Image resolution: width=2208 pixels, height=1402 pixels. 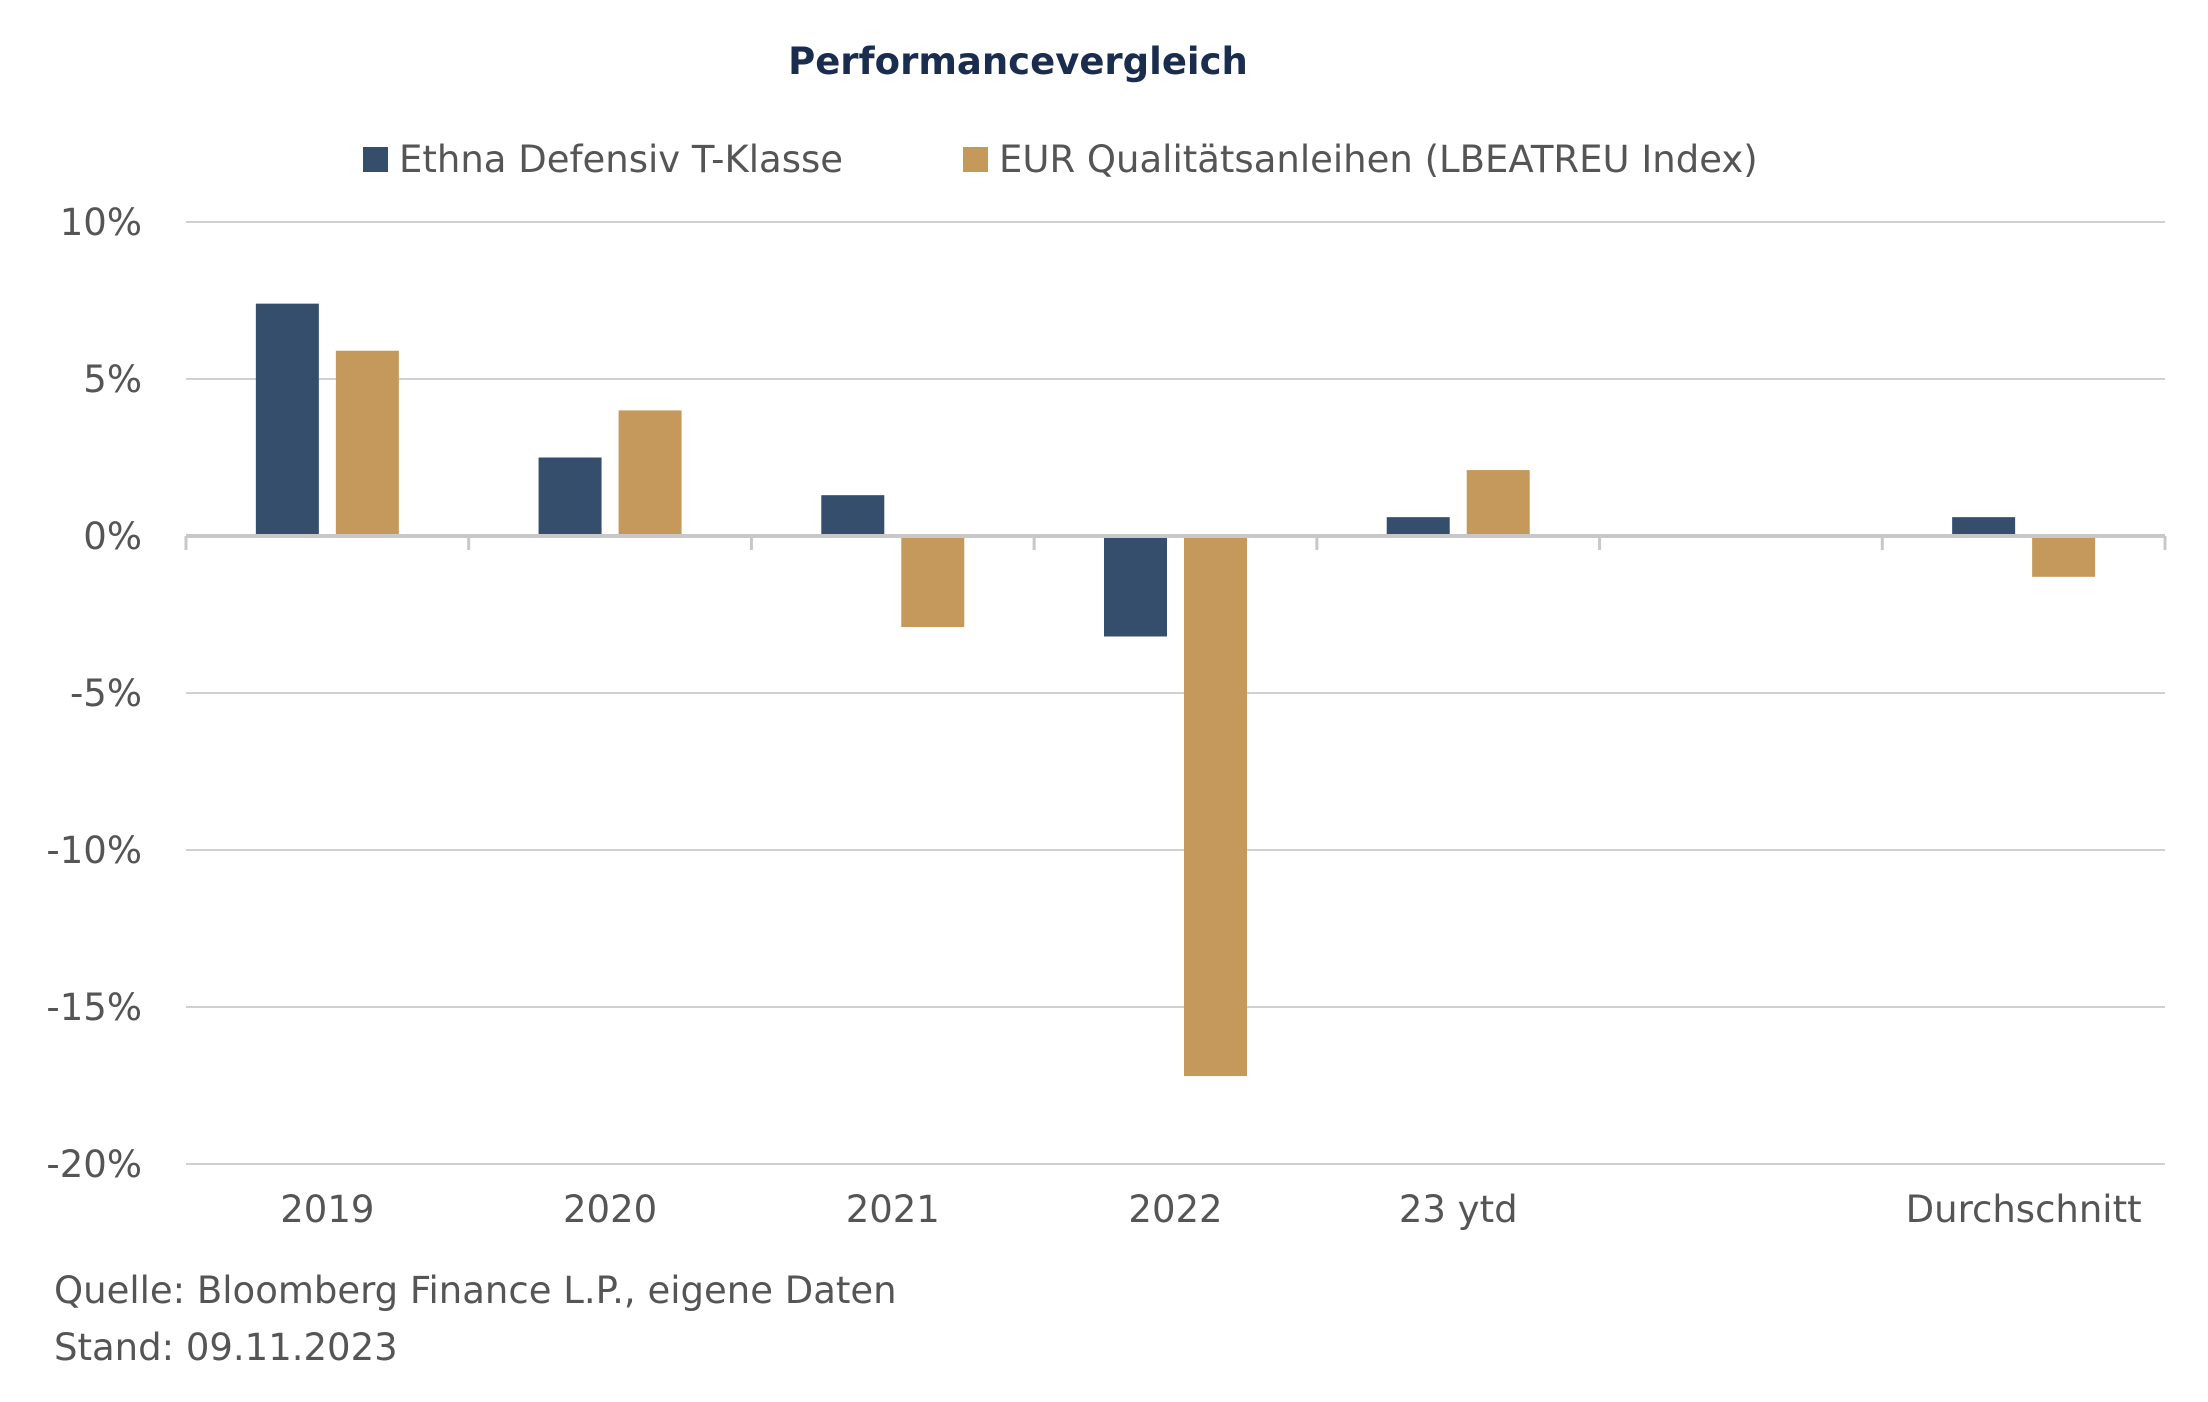 What do you see at coordinates (1458, 1209) in the screenshot?
I see `x-tick-label: 23 ytd` at bounding box center [1458, 1209].